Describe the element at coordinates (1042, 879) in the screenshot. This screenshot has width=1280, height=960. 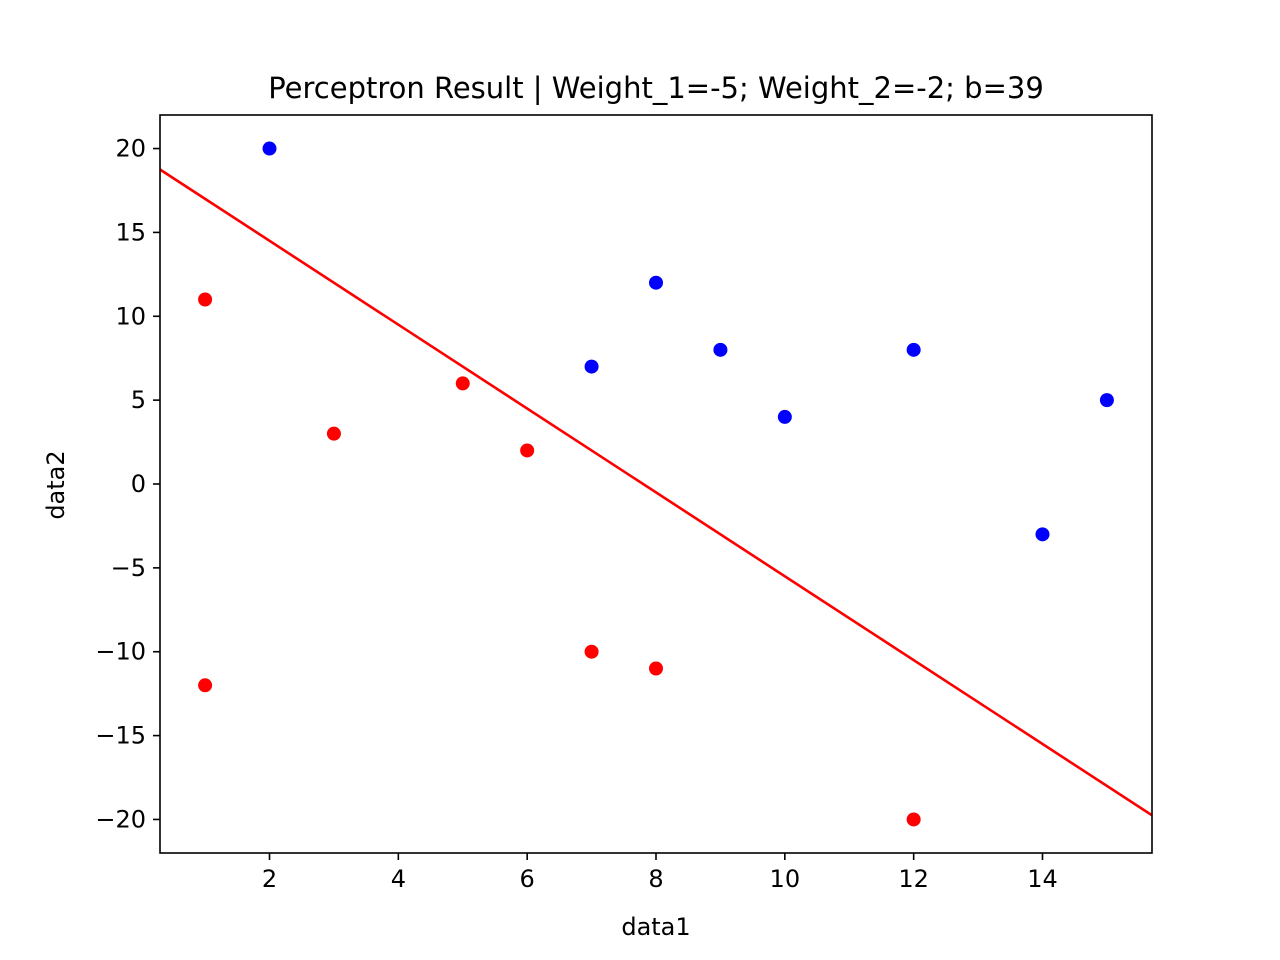
I see `x-tick-label: 14` at that location.